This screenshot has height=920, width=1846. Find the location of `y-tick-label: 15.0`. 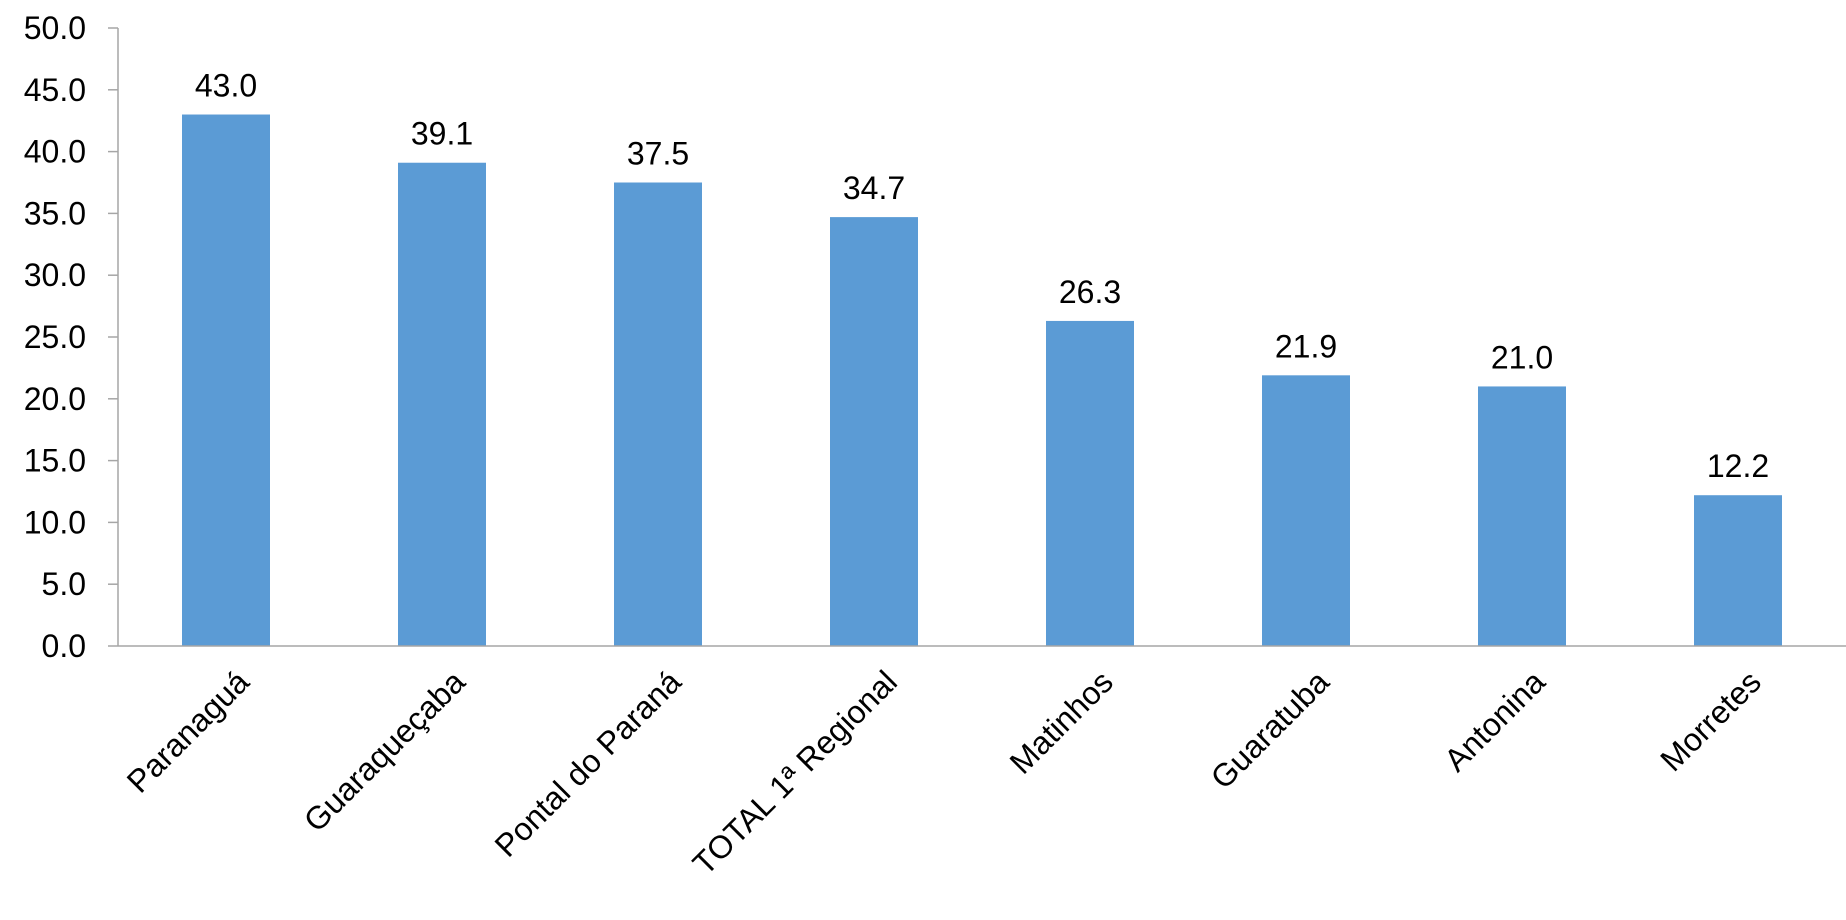

y-tick-label: 15.0 is located at coordinates (55, 461).